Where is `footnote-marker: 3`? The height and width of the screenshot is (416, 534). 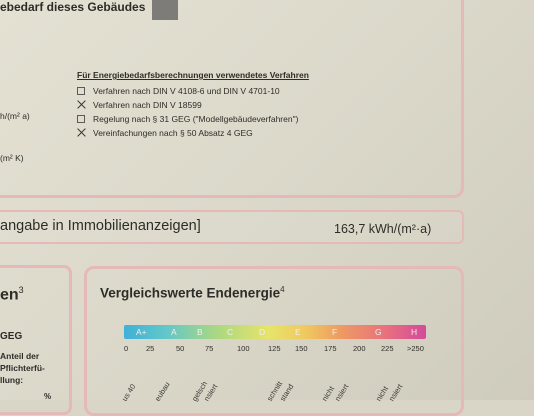
footnote-marker: 3 is located at coordinates (21, 290).